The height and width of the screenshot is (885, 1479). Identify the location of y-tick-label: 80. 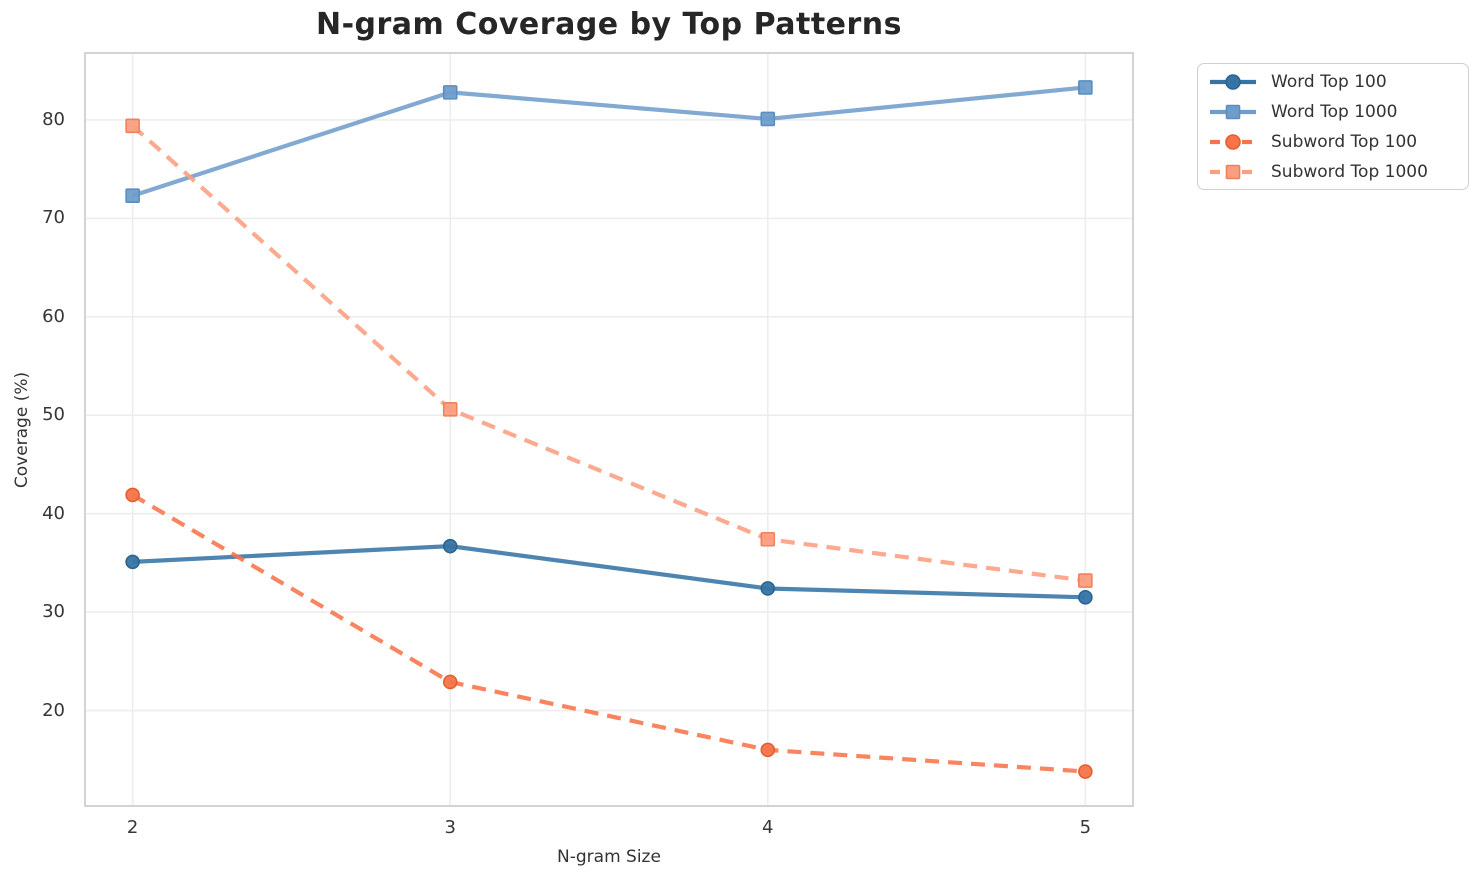
(53, 119).